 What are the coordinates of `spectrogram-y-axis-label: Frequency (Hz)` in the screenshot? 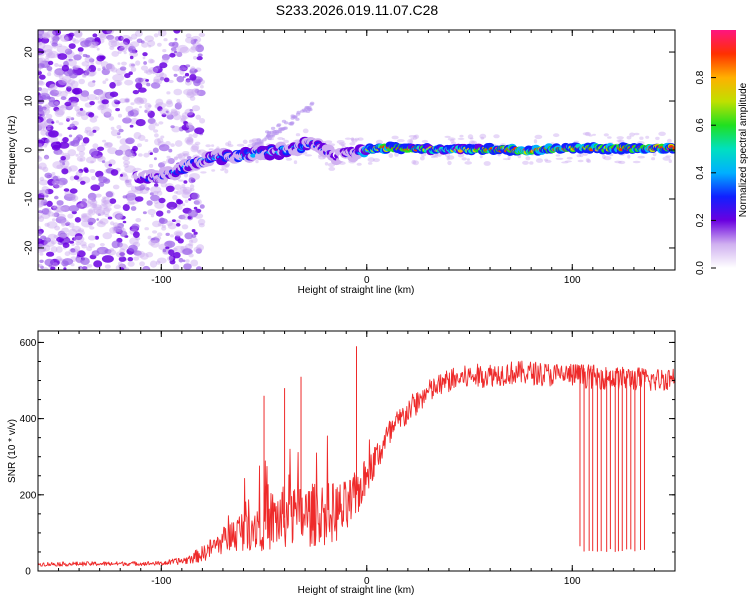 It's located at (12, 150).